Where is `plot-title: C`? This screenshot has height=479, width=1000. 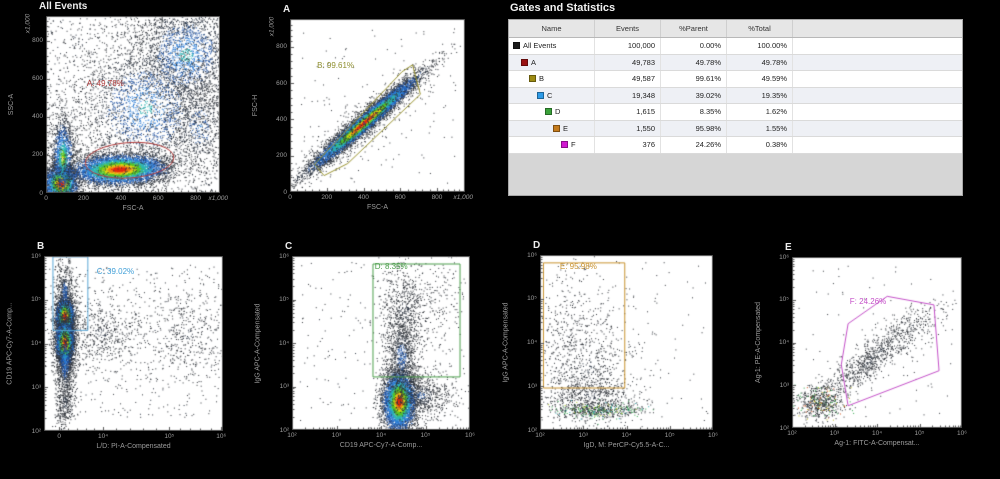
plot-title: C is located at coordinates (289, 246).